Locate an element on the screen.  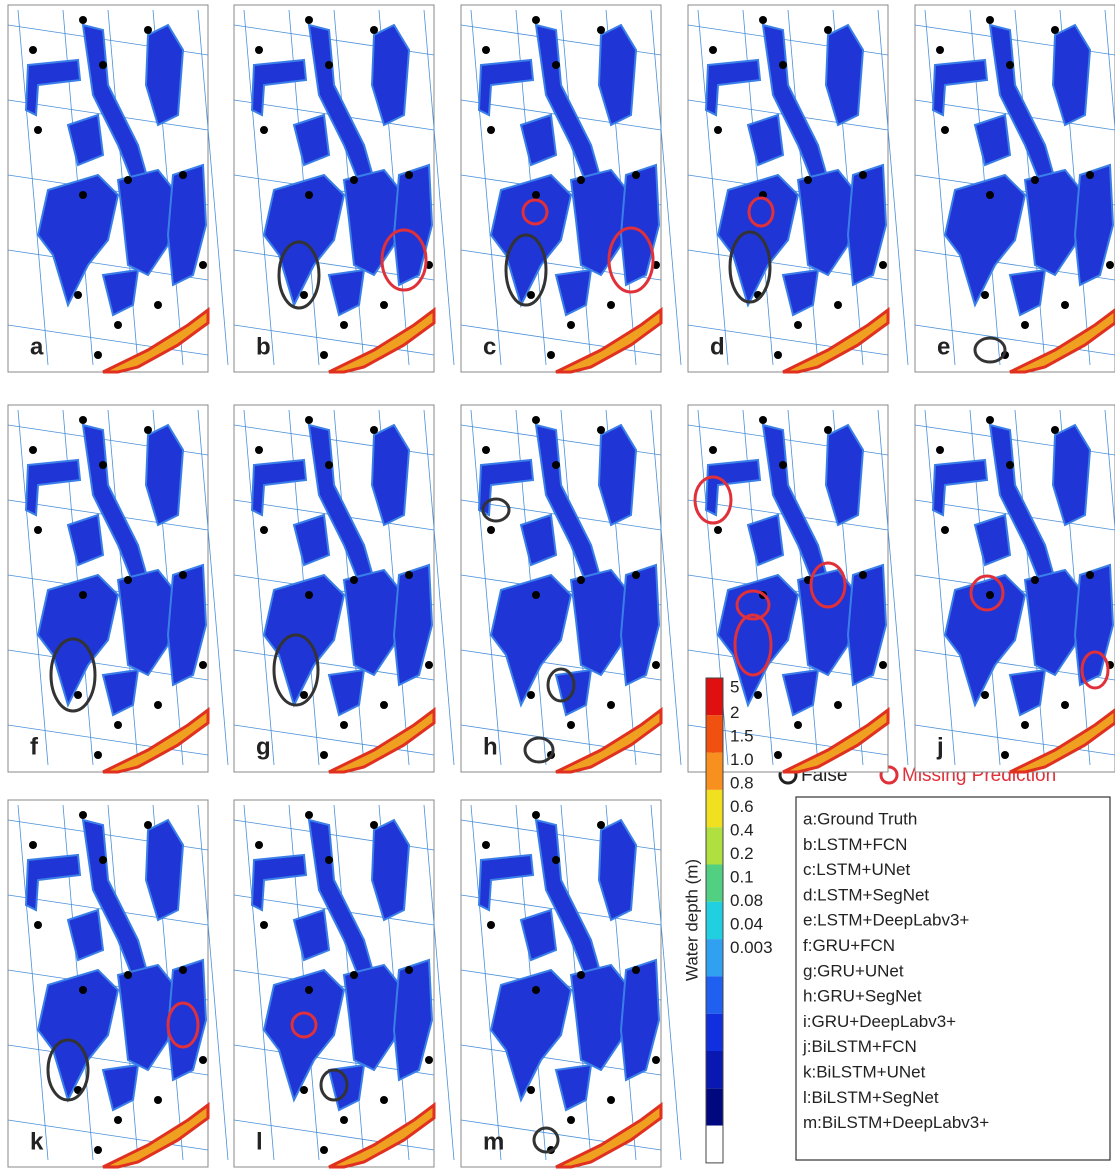
map-panel: l is located at coordinates (344, 984).